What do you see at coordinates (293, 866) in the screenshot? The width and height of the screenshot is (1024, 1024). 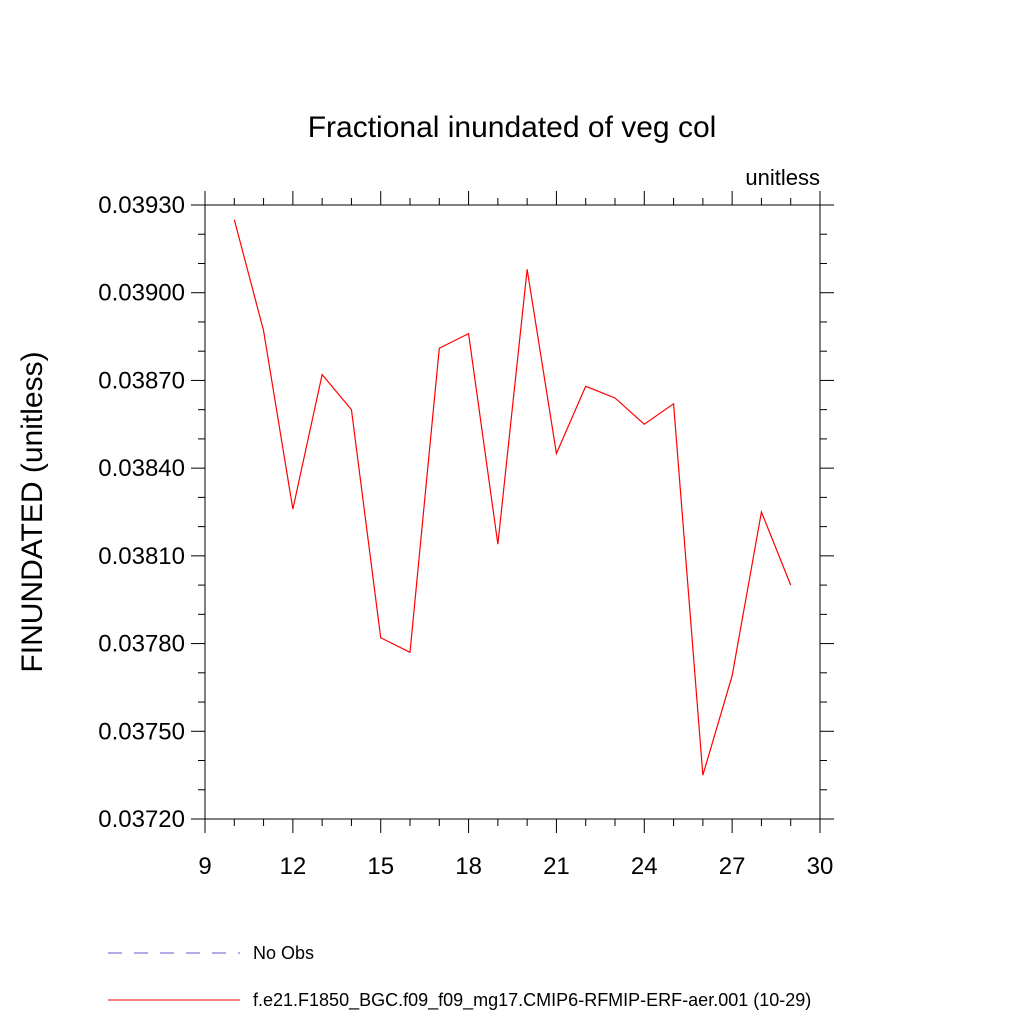 I see `x-tick-label: 12` at bounding box center [293, 866].